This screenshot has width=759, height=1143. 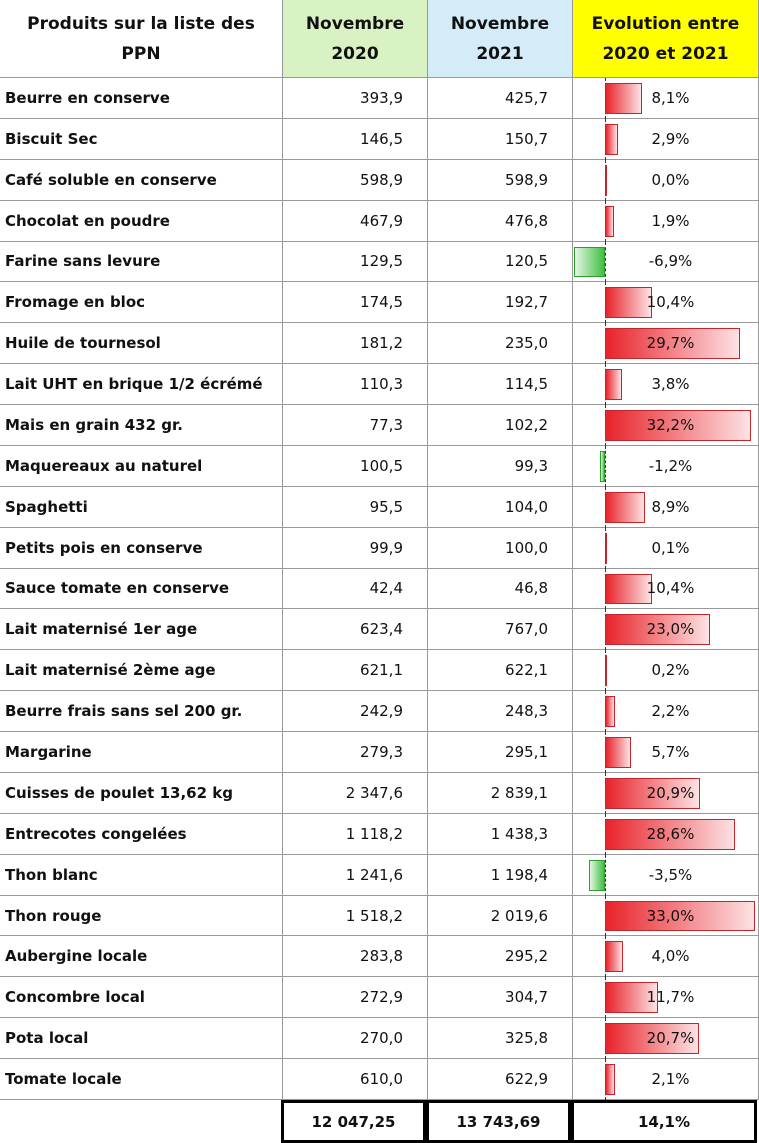 What do you see at coordinates (665, 38) in the screenshot?
I see `header-text: Evolution entre 2020 et 2021` at bounding box center [665, 38].